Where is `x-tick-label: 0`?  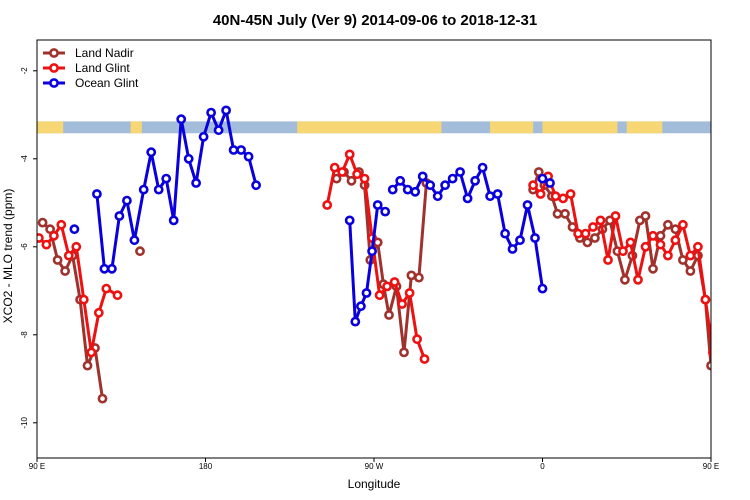 x-tick-label: 0 is located at coordinates (542, 466).